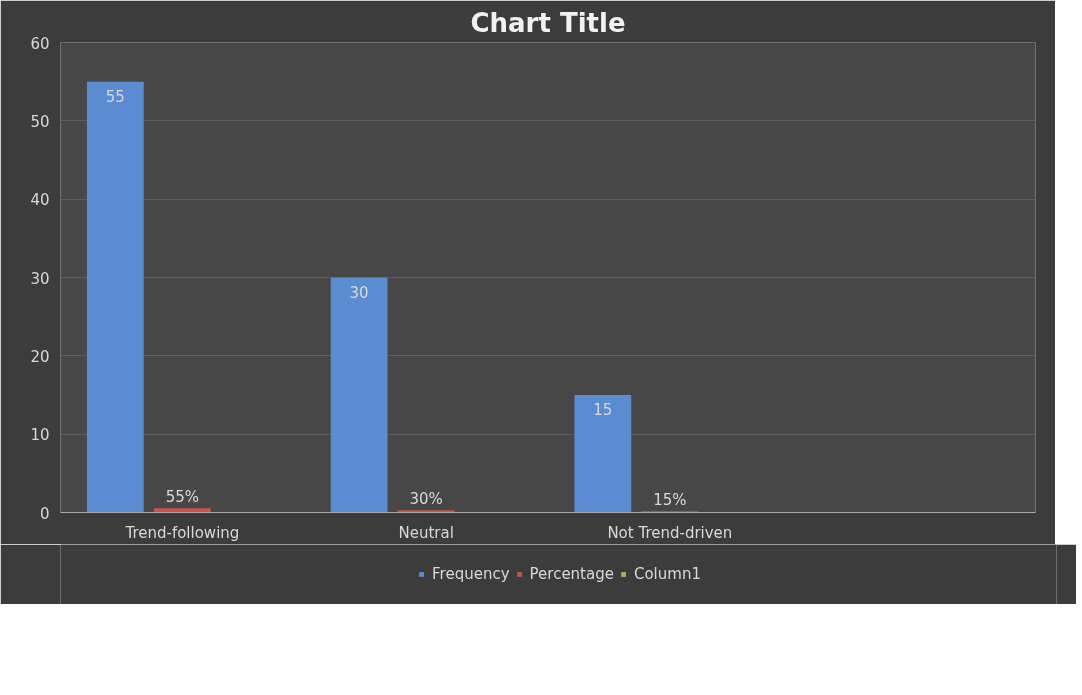 Image resolution: width=1082 pixels, height=695 pixels. What do you see at coordinates (426, 532) in the screenshot?
I see `x-tick-label: Neutral` at bounding box center [426, 532].